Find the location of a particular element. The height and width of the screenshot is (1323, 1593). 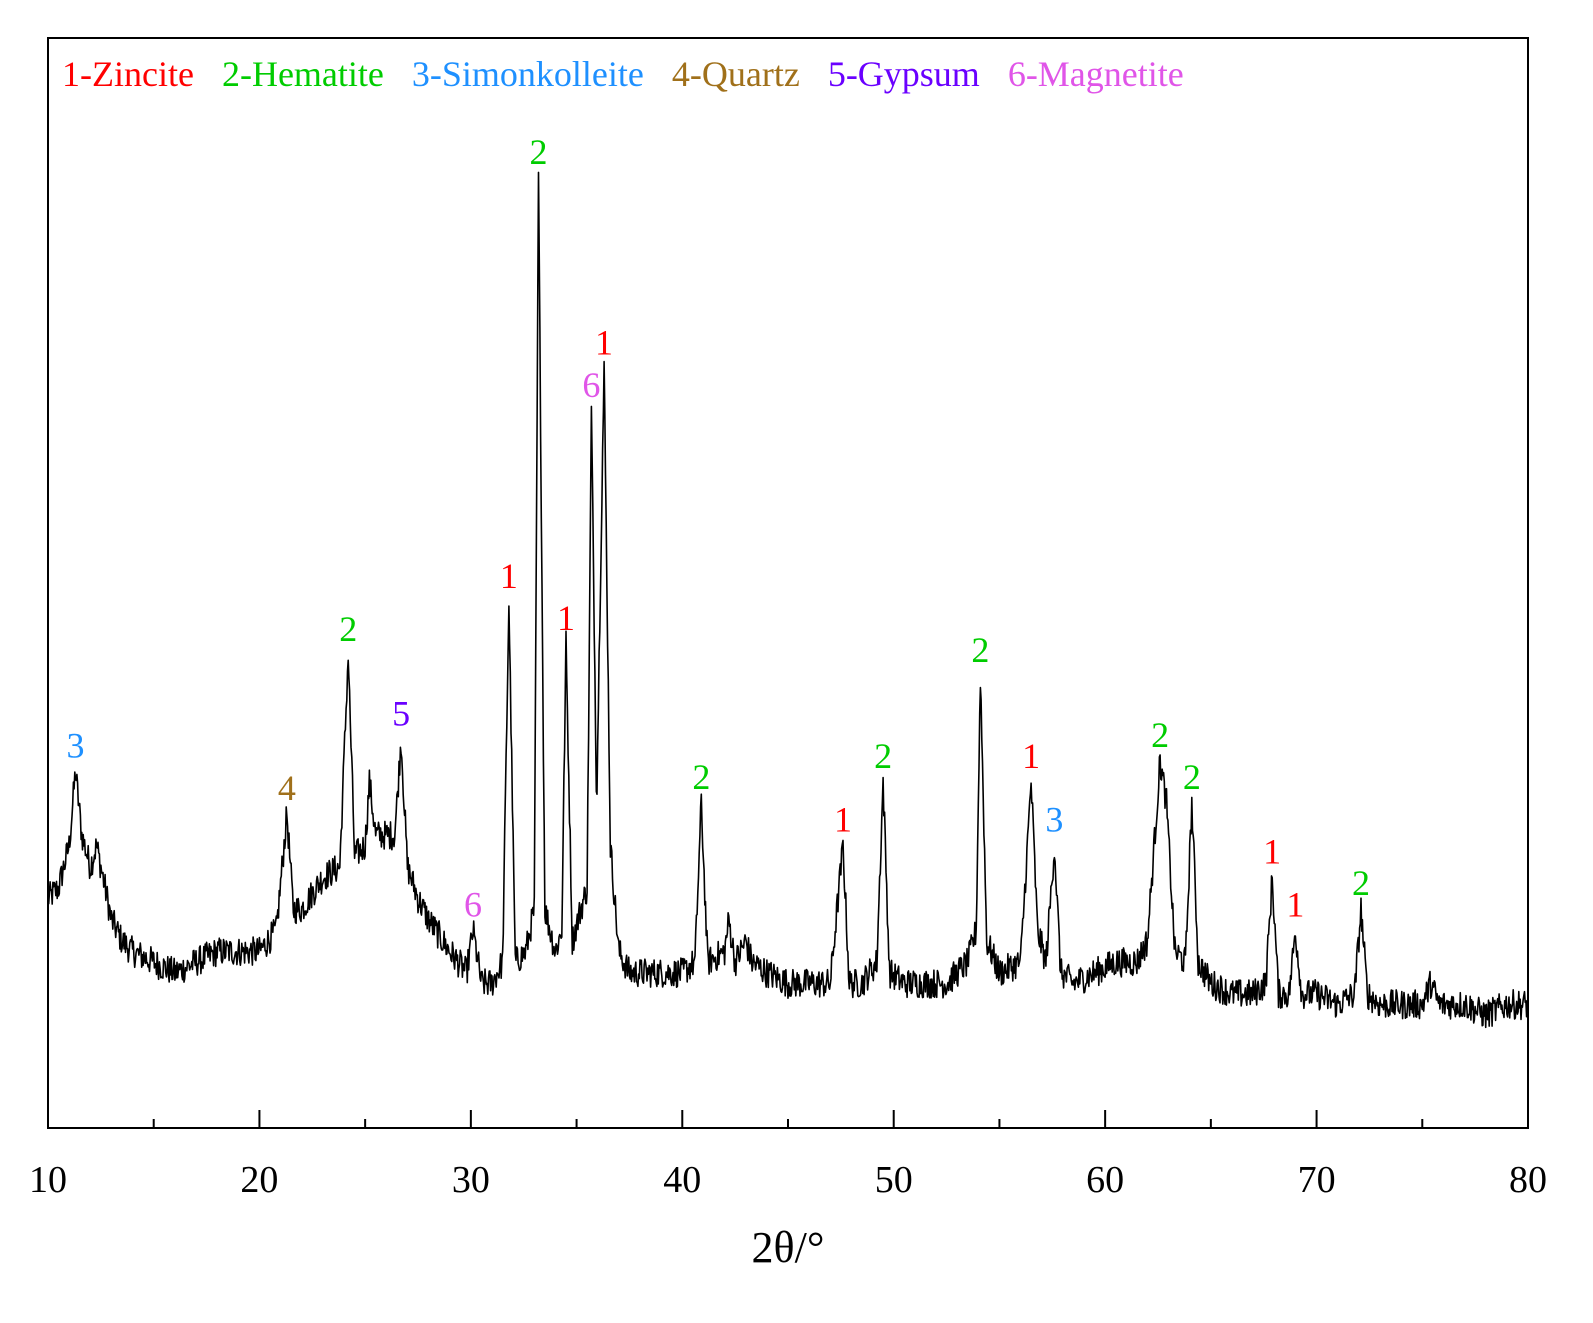

legend-entry: 3-Simonkolleite is located at coordinates (528, 74).